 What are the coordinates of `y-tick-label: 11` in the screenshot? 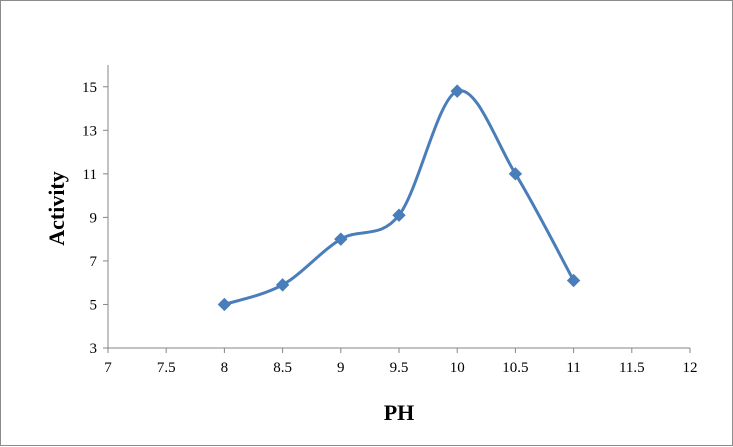 It's located at (90, 175).